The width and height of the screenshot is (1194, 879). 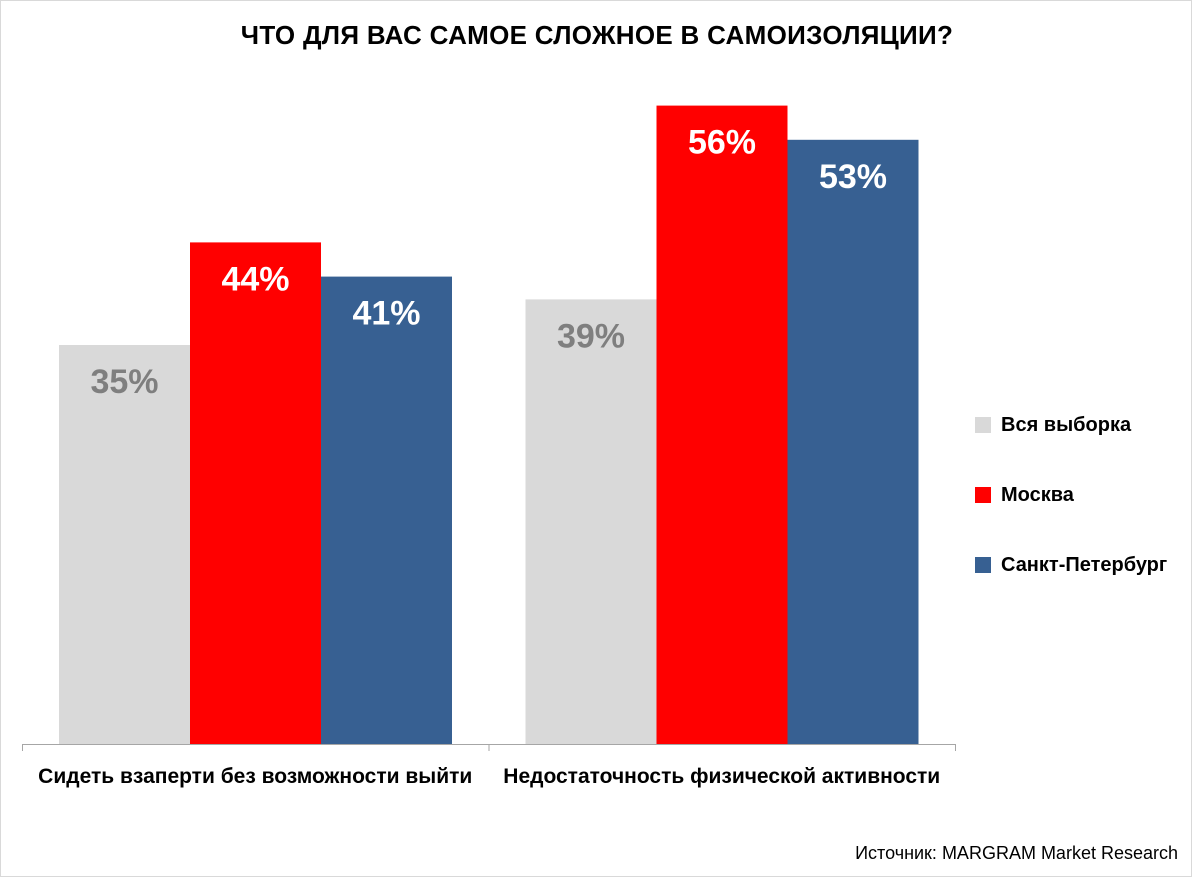 I want to click on source-note: Источник: MARGRAM Market Research, so click(x=1016, y=853).